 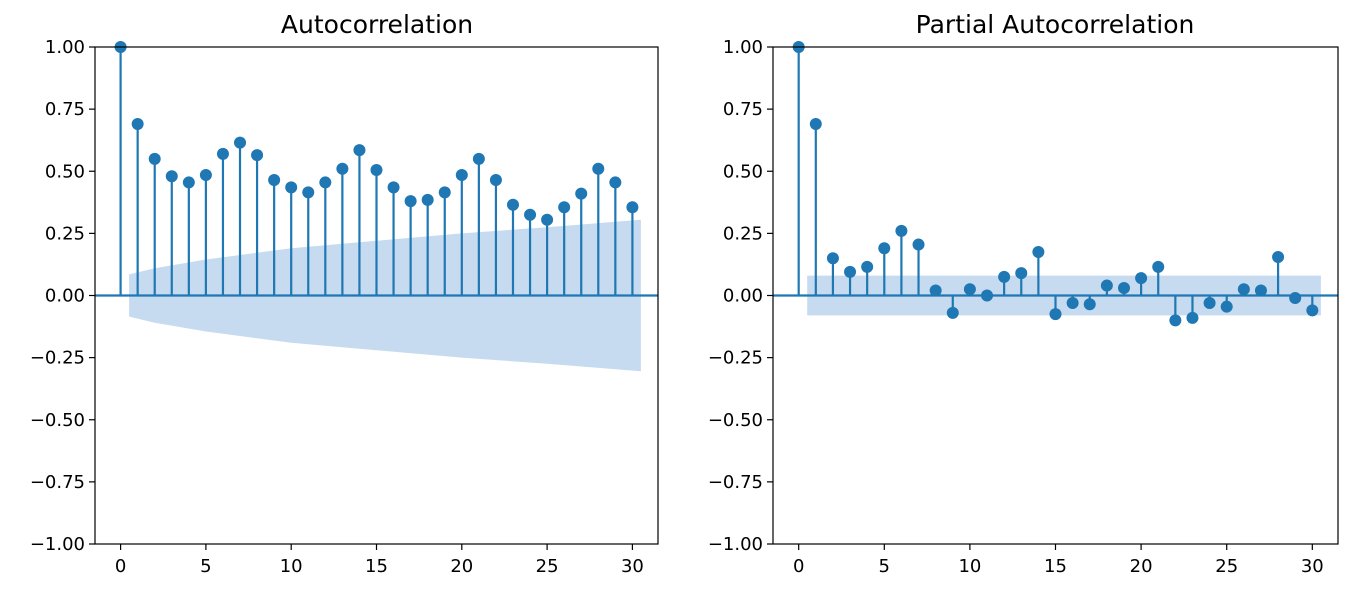 I want to click on chart-title: Partial Autocorrelation, so click(x=1055, y=24).